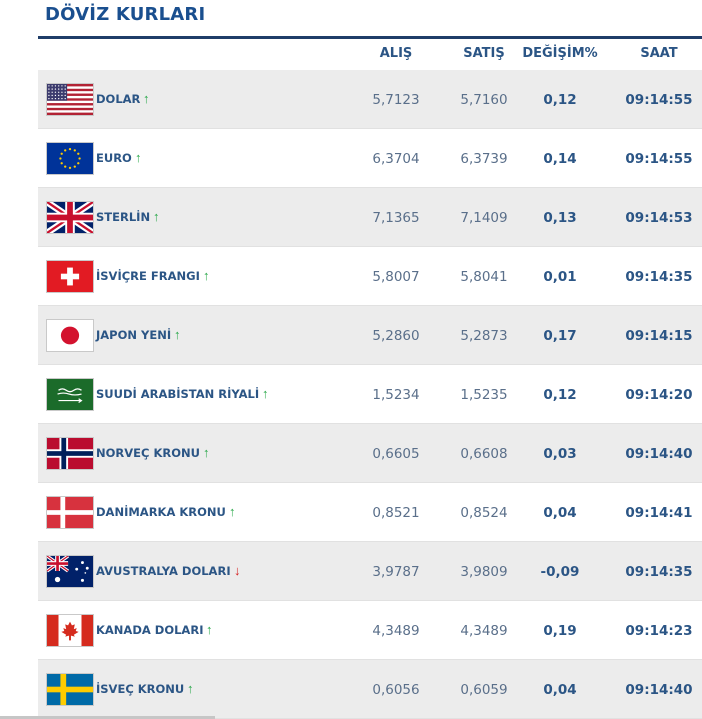 The width and height of the screenshot is (702, 719). Describe the element at coordinates (484, 218) in the screenshot. I see `sell-price: 7,1409` at that location.